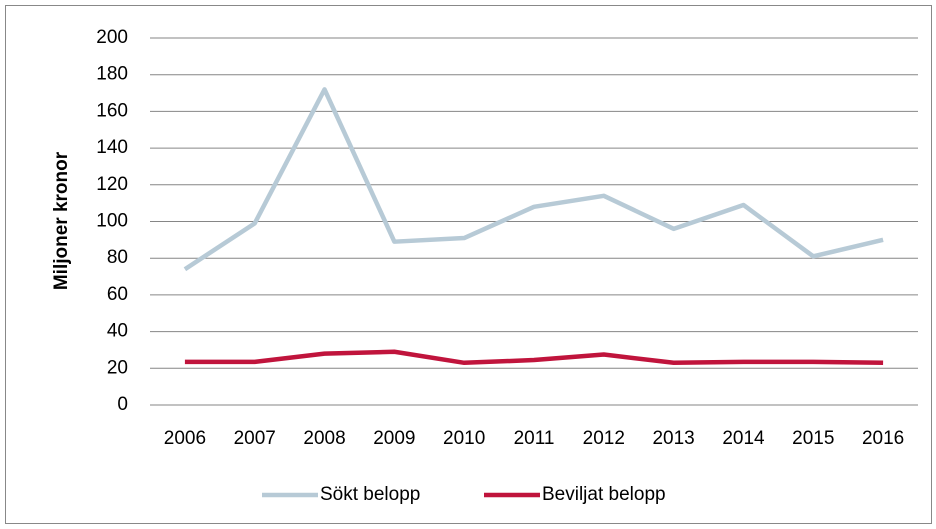  Describe the element at coordinates (61, 220) in the screenshot. I see `y-axis-label: Miljoner kronor` at that location.